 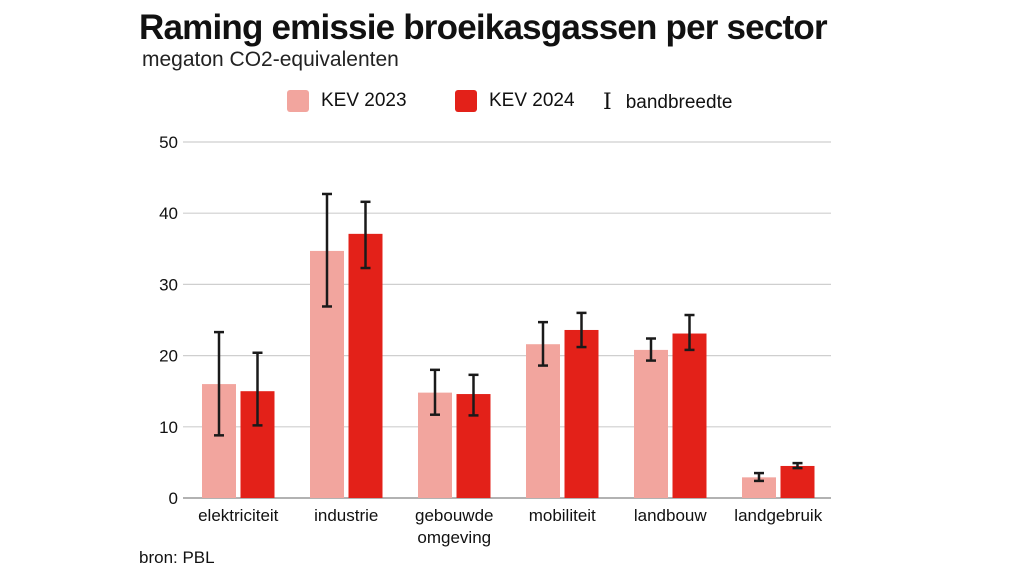 I want to click on legend-item-kev-2023: KEV 2023, so click(x=347, y=101).